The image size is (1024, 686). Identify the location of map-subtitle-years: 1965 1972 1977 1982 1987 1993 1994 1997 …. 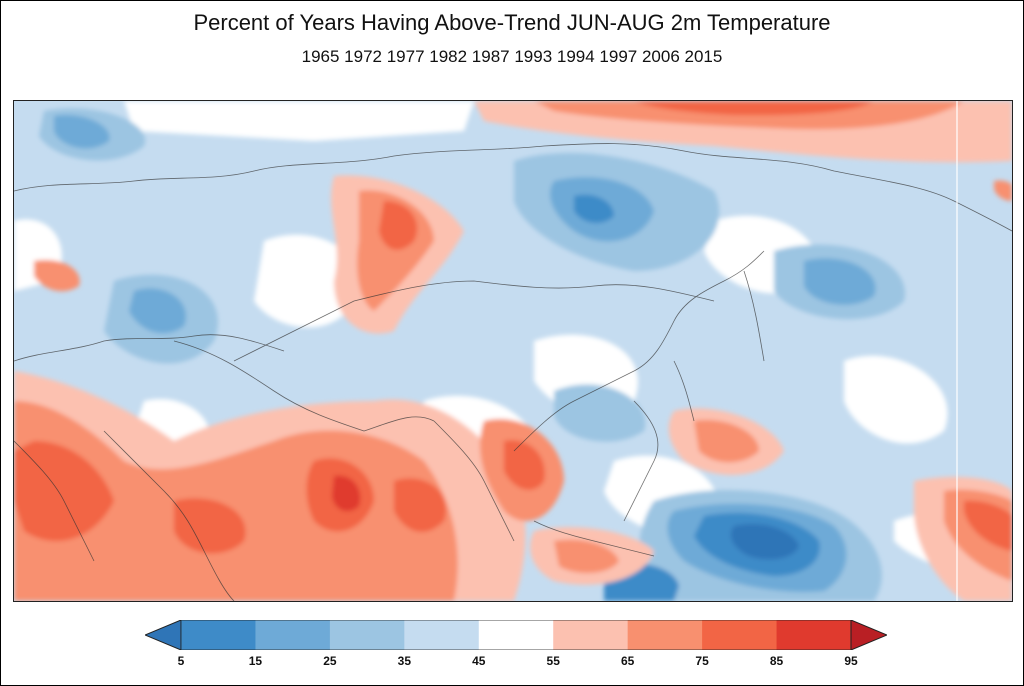
(512, 56).